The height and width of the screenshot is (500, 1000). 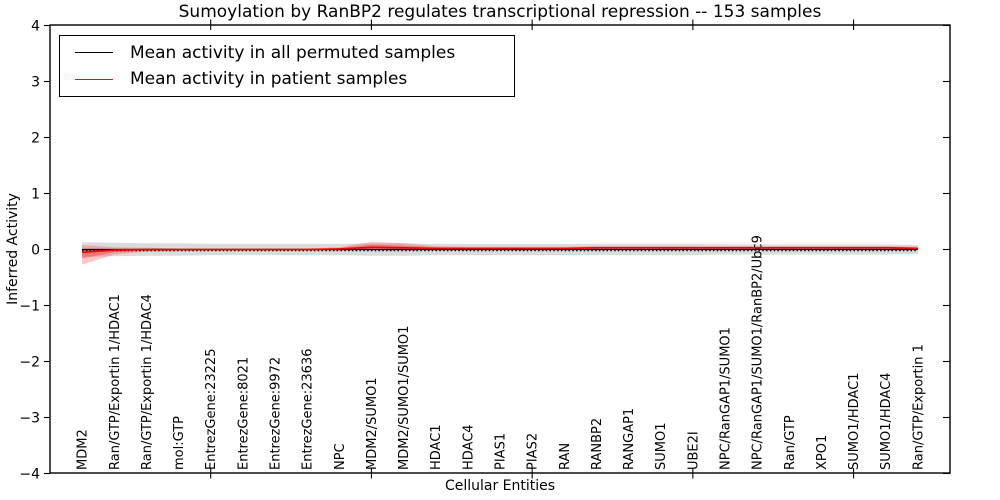 What do you see at coordinates (243, 413) in the screenshot?
I see `category-label: EntrezGene:8021` at bounding box center [243, 413].